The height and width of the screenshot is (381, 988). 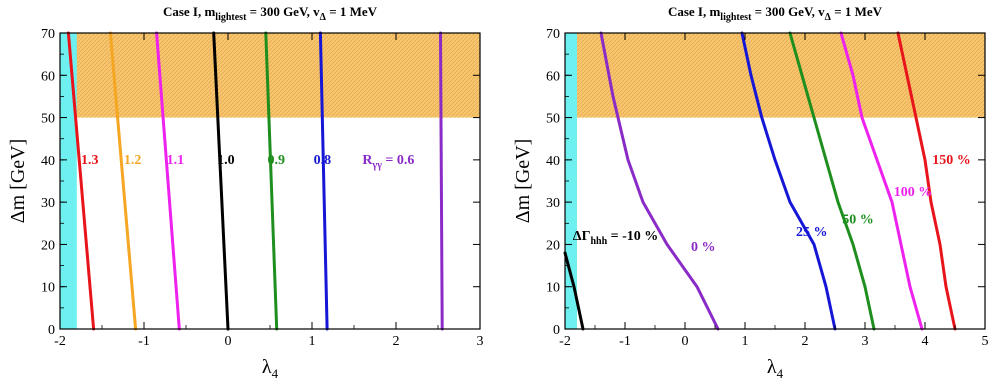 I want to click on lp-ytick-label: 40, so click(x=48, y=161).